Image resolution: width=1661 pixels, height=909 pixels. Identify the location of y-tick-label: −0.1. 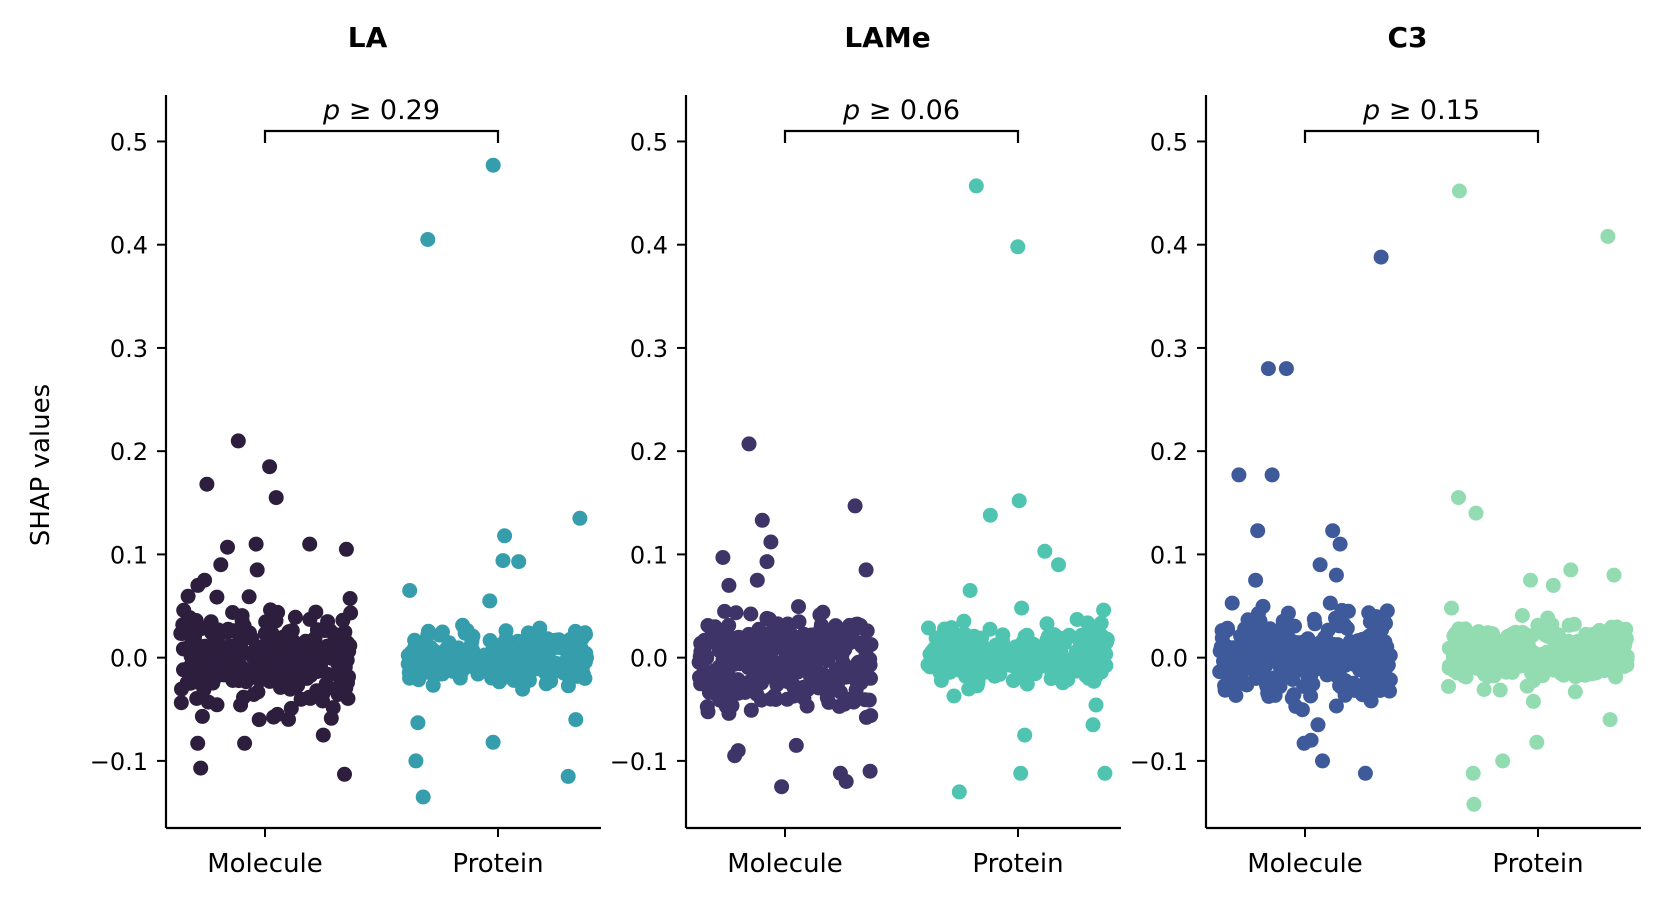
(119, 762).